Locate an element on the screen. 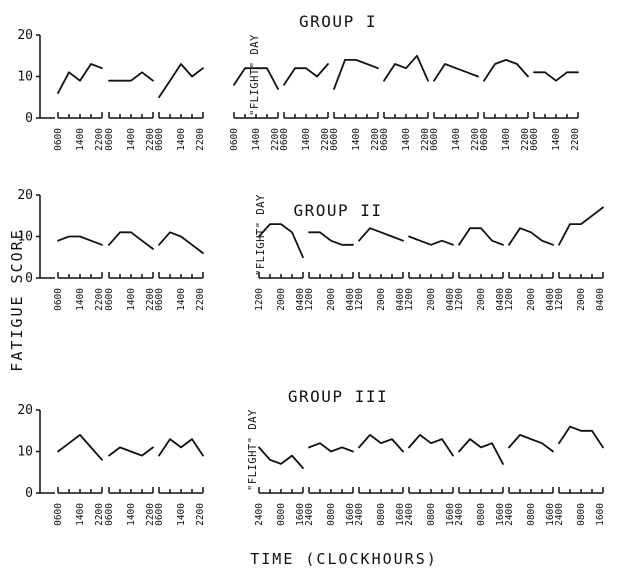 This screenshot has width=634, height=571. day-9: 1200 2000 0400 is located at coordinates (530, 269).